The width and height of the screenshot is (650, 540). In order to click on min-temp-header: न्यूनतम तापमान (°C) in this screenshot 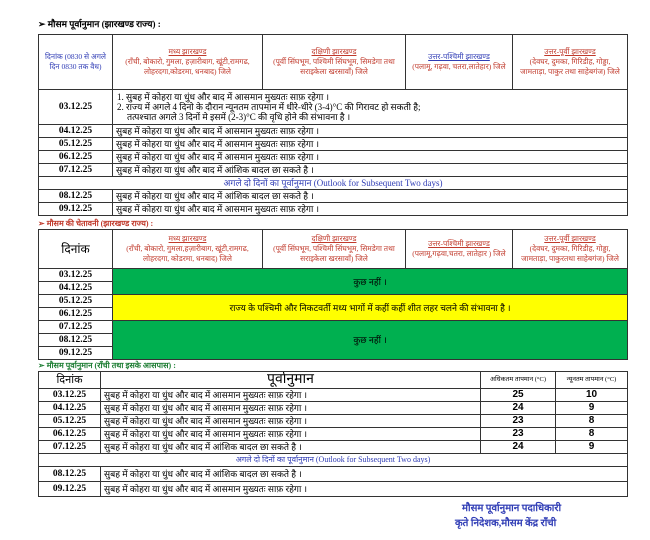, I will do `click(591, 380)`.